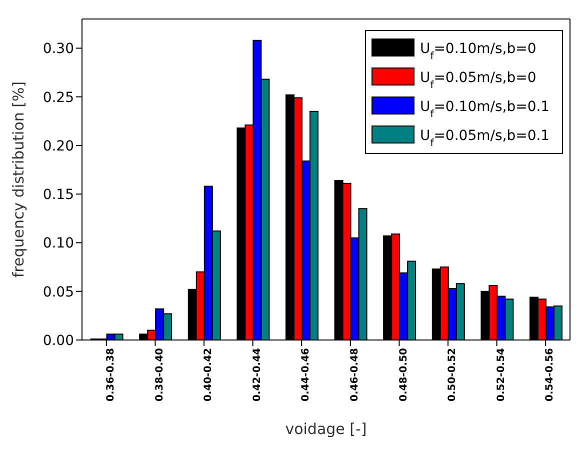 This screenshot has height=457, width=587. What do you see at coordinates (478, 80) in the screenshot?
I see `legend-label: U$_{f}$=0.05m/s,b=0` at bounding box center [478, 80].